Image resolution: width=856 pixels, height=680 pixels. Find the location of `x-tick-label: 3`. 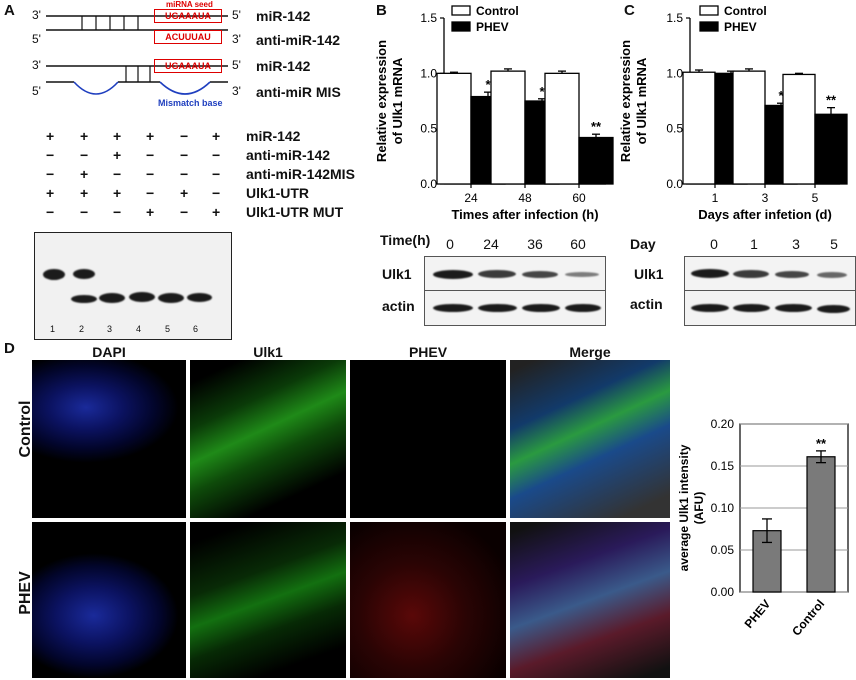

x-tick-label: 3 is located at coordinates (765, 198).